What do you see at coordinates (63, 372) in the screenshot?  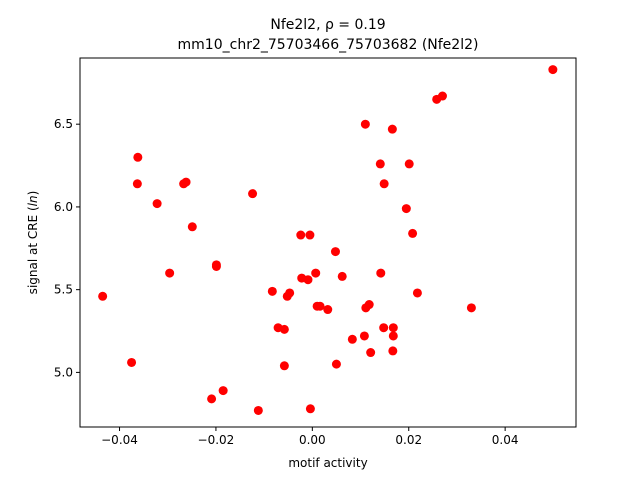 I see `y-tick-label: 5.0` at bounding box center [63, 372].